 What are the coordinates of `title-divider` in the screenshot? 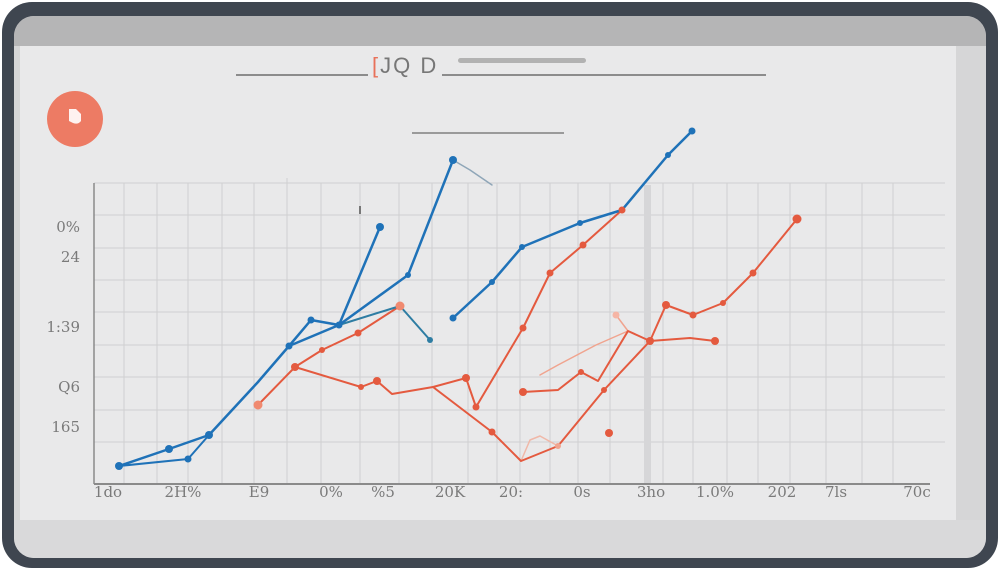 It's located at (501, 75).